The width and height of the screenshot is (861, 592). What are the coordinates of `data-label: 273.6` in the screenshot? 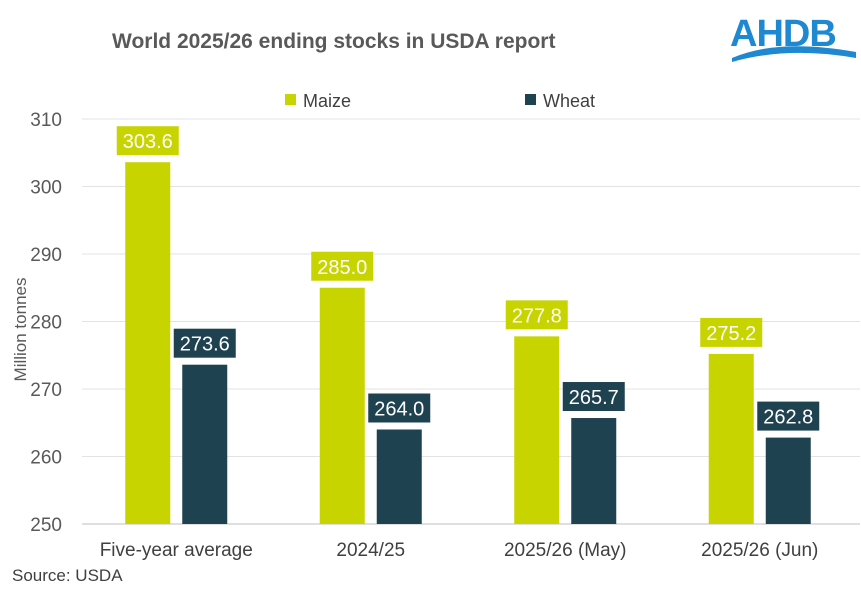 It's located at (205, 345).